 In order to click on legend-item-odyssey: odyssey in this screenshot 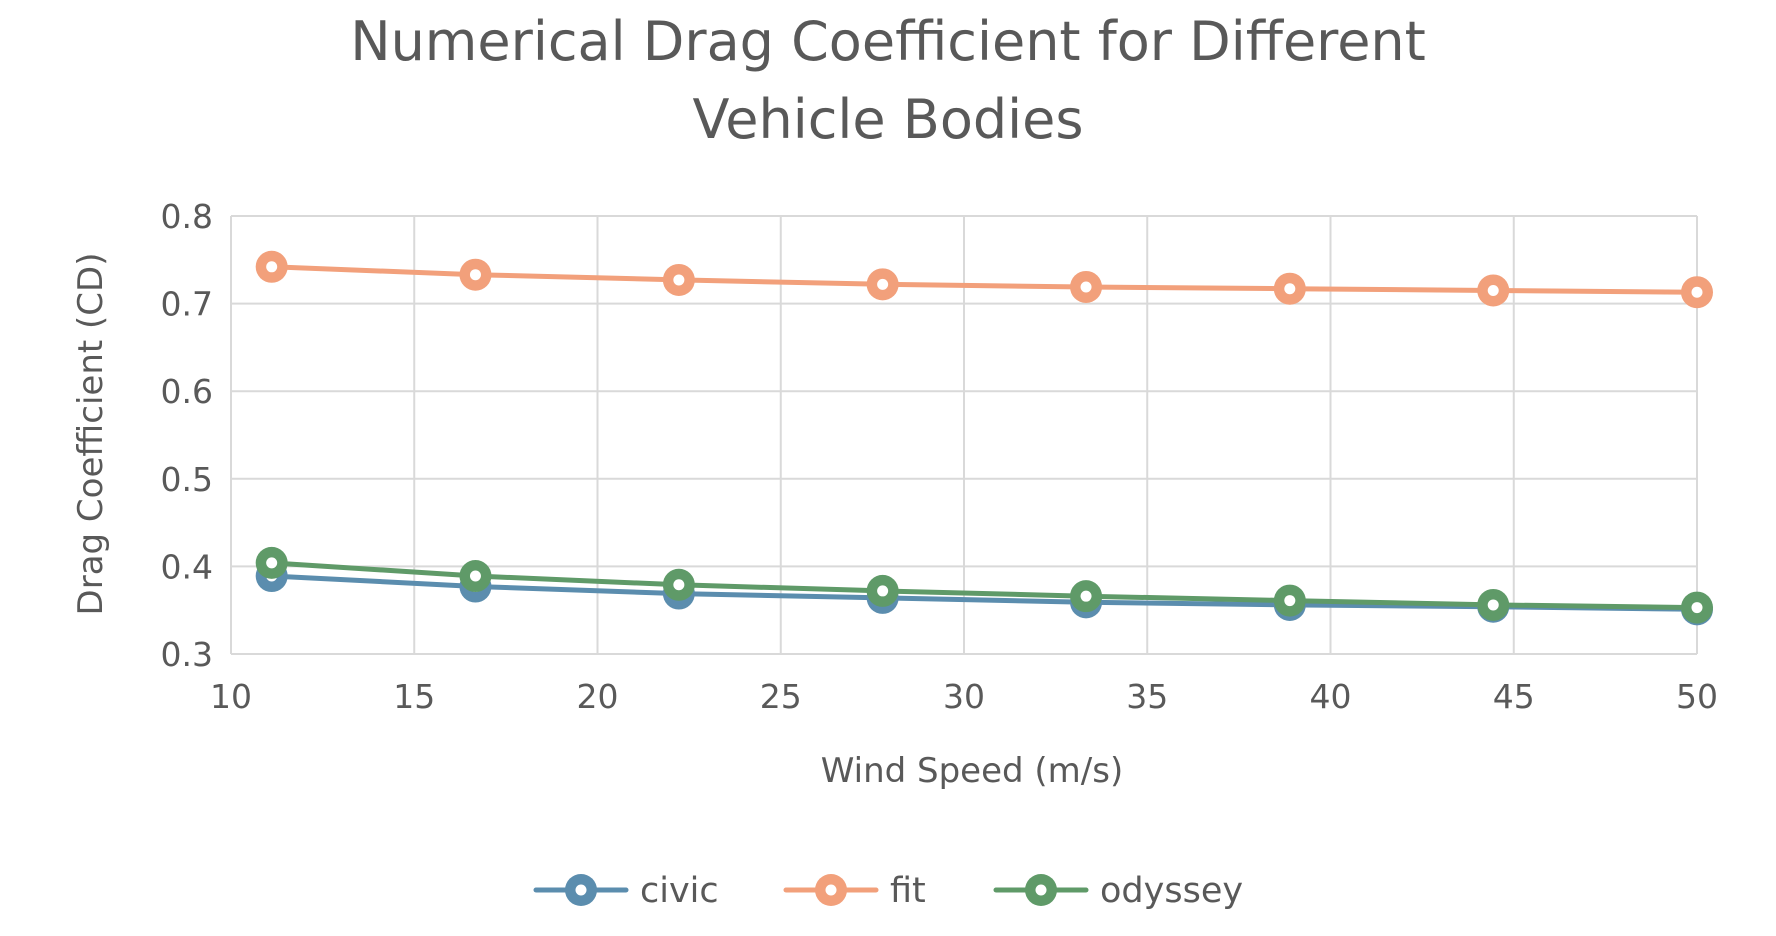, I will do `click(1118, 891)`.